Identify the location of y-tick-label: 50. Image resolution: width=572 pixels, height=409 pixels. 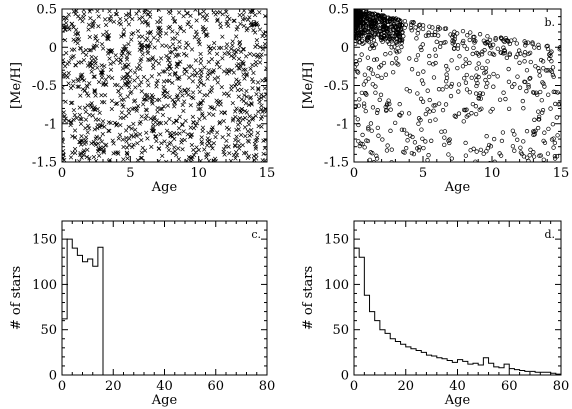
(340, 330).